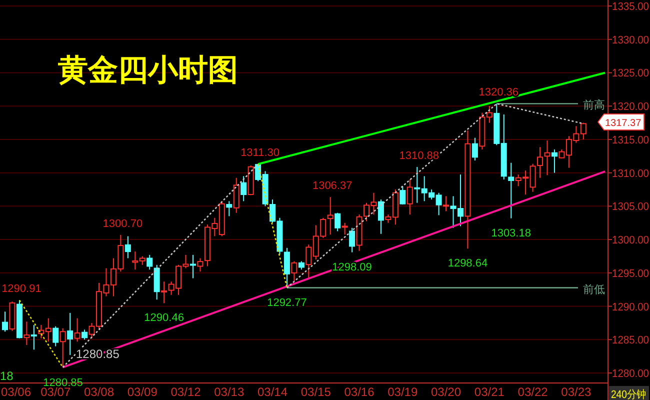 The height and width of the screenshot is (400, 650). What do you see at coordinates (533, 392) in the screenshot?
I see `x-tick-label: 03/22` at bounding box center [533, 392].